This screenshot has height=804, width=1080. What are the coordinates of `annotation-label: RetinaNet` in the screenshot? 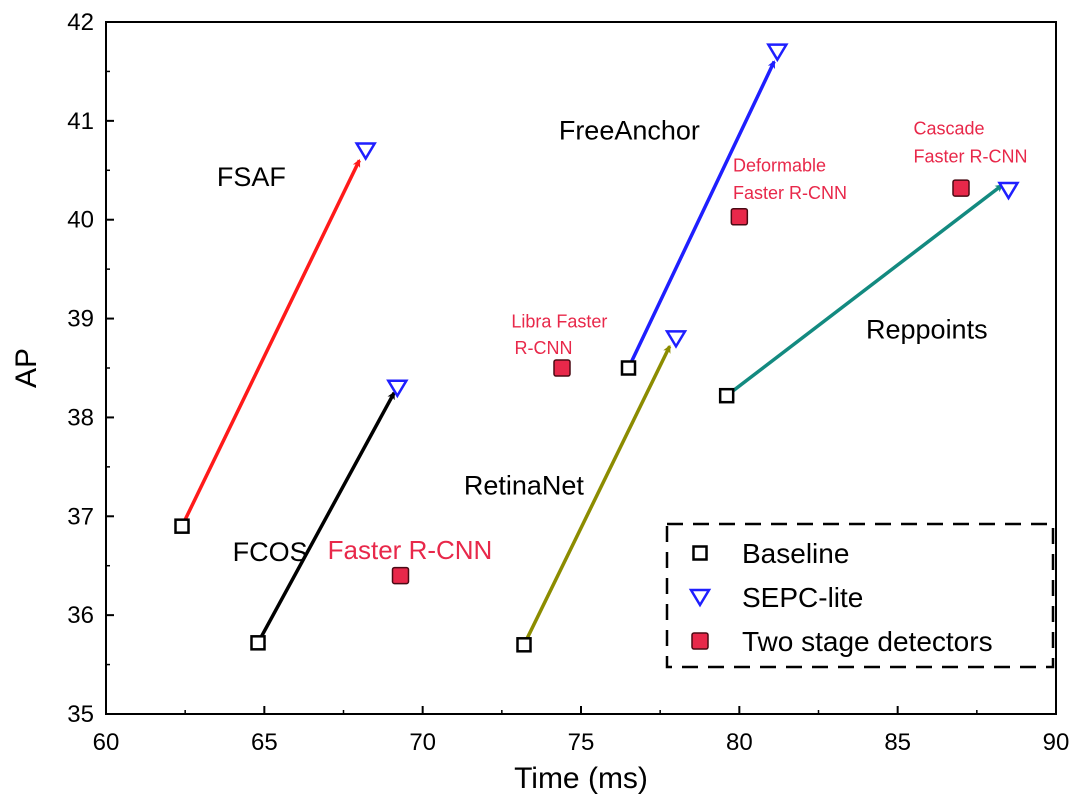 It's located at (524, 486).